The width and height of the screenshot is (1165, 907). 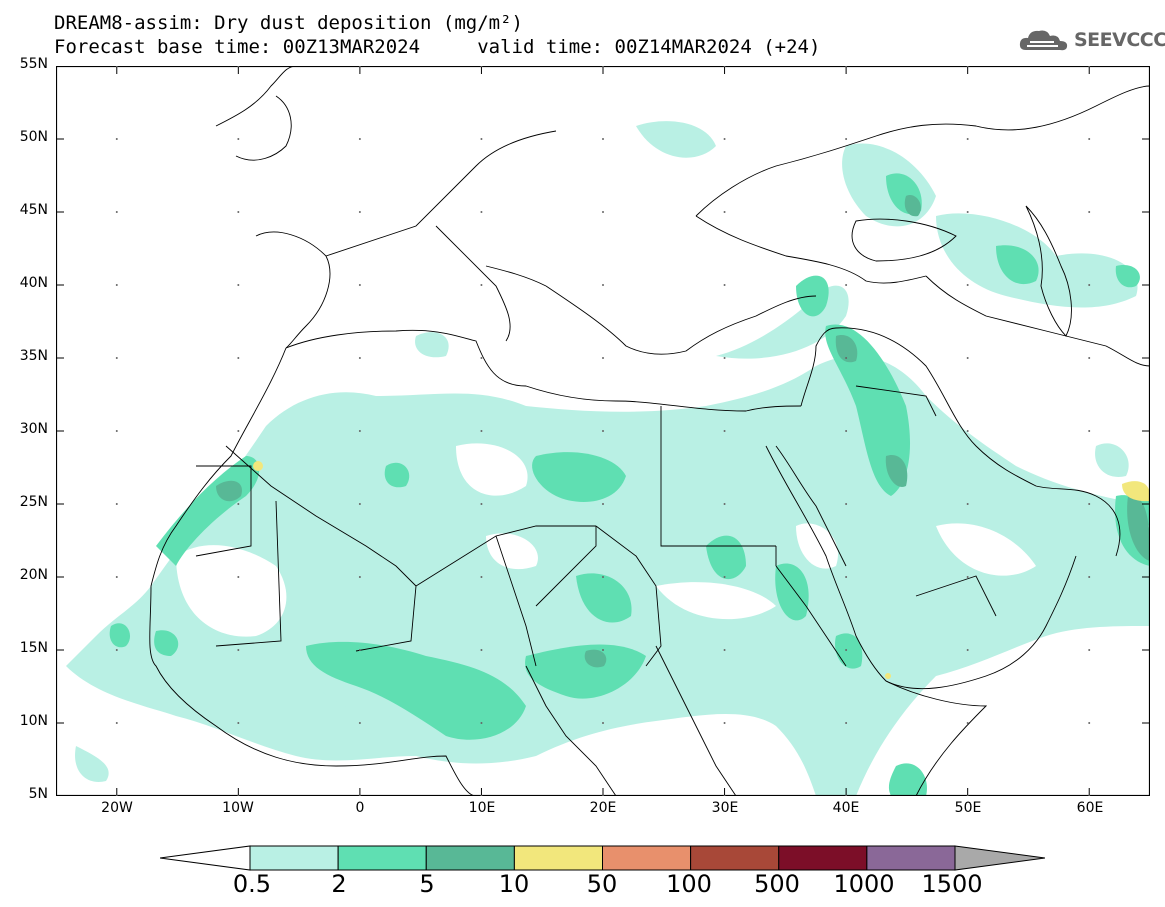 What do you see at coordinates (603, 808) in the screenshot?
I see `x-tick-label: 20E` at bounding box center [603, 808].